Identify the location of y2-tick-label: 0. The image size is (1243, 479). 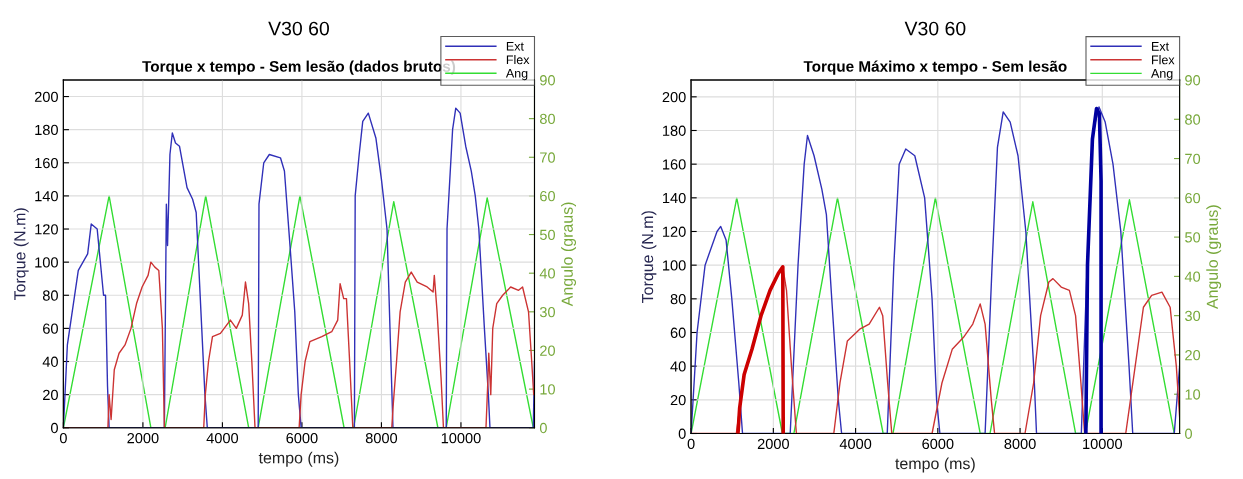
(543, 428).